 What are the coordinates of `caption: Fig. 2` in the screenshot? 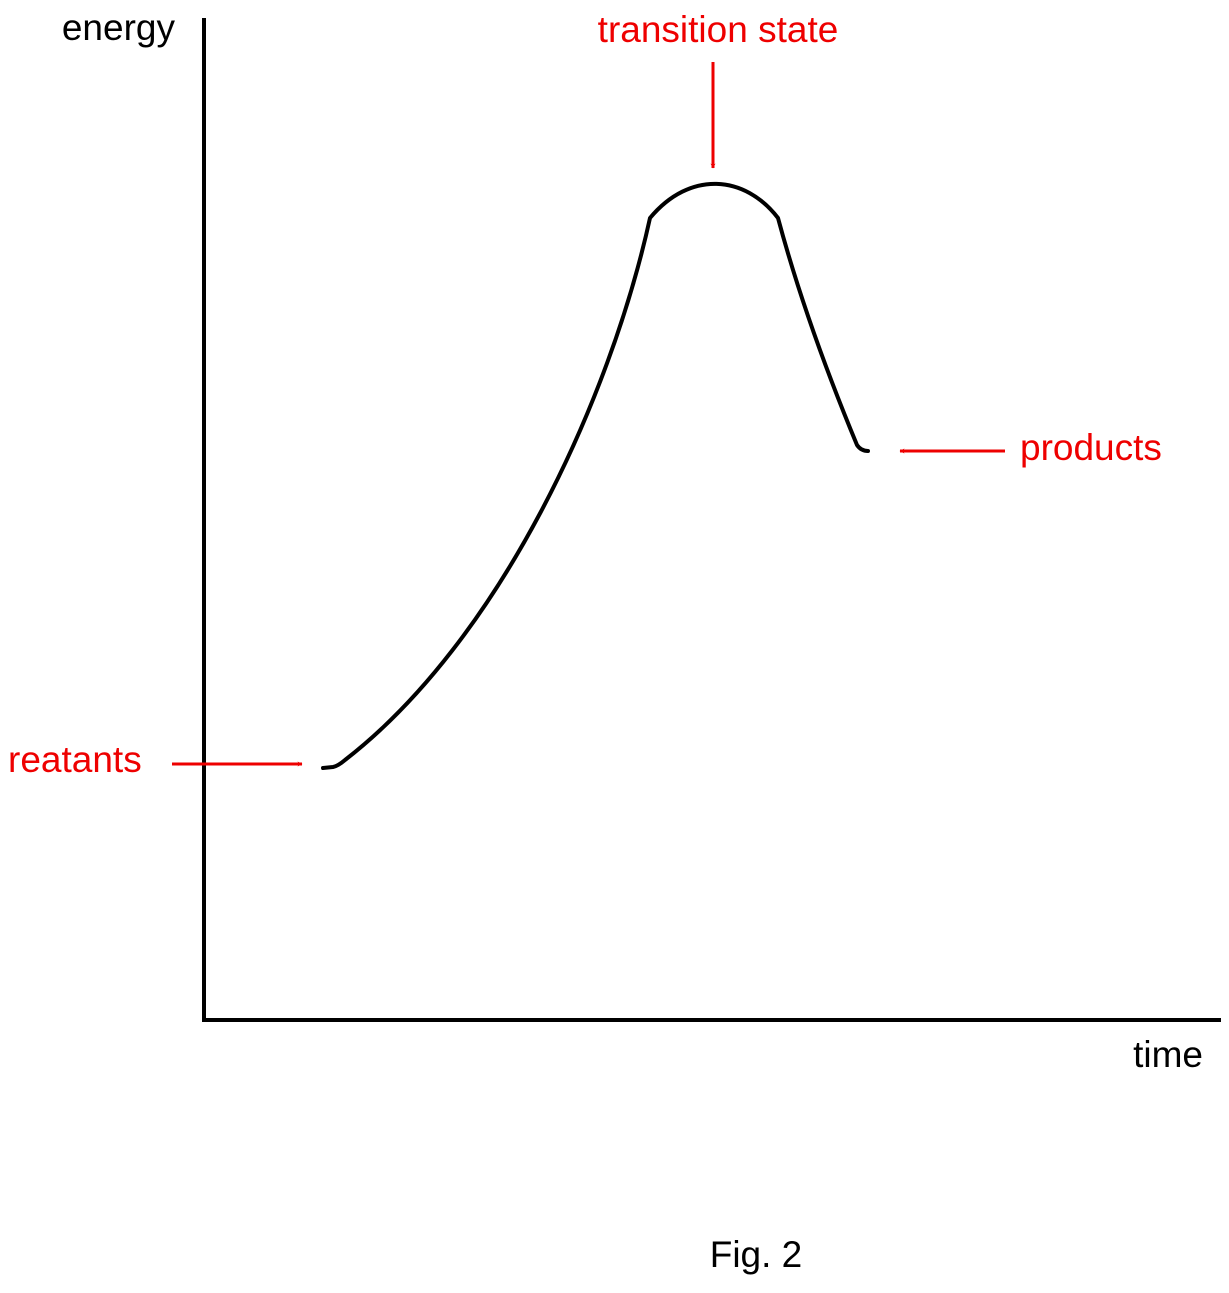 It's located at (756, 1254).